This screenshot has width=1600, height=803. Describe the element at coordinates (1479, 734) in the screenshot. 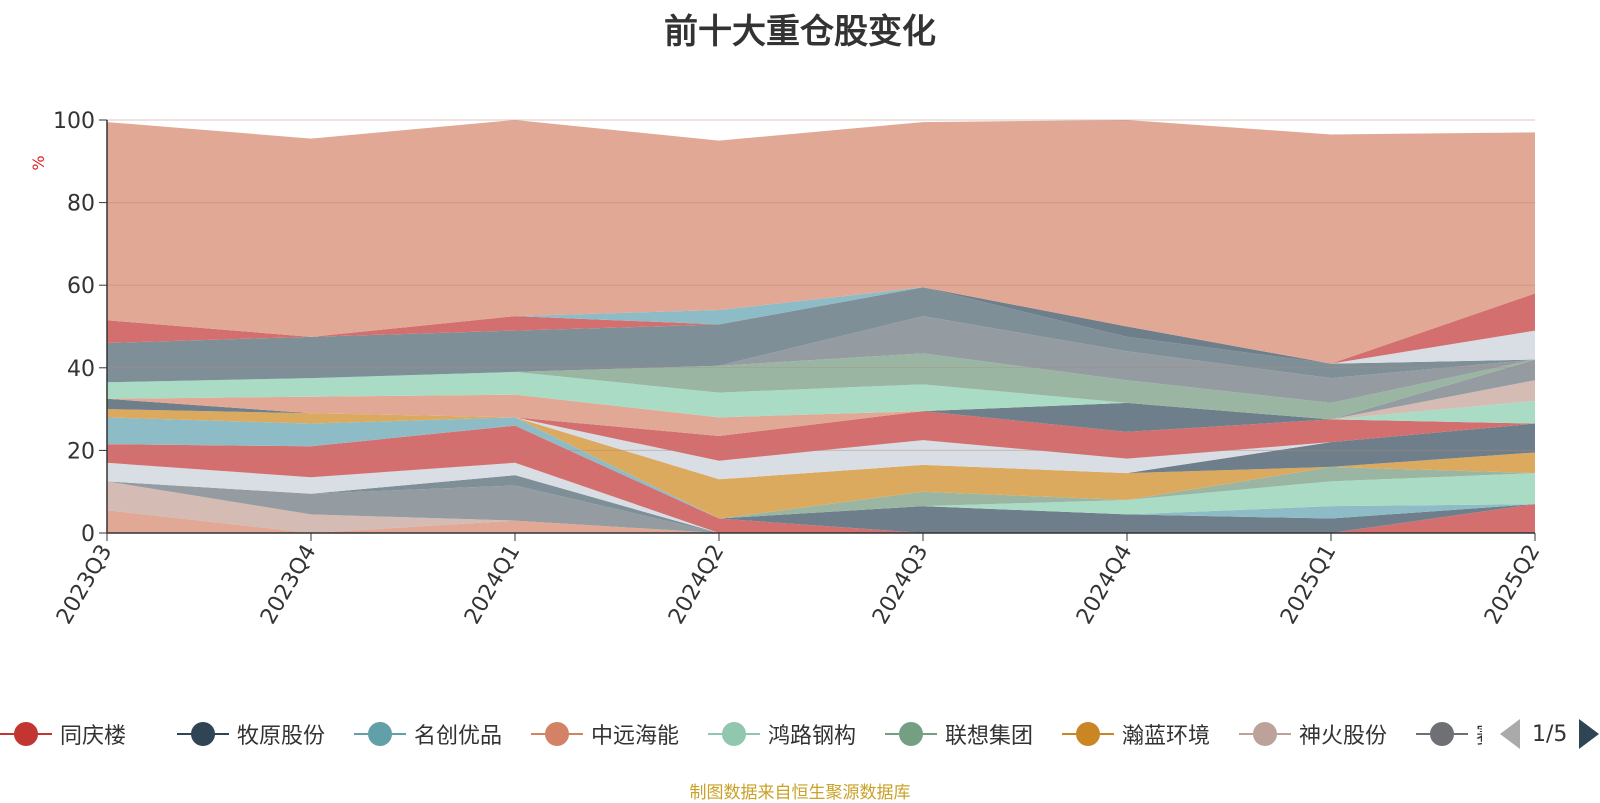

I see `legend-label: 赛轮轮胎` at that location.